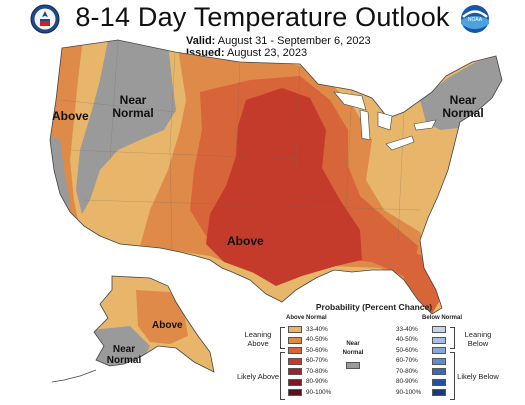 The height and width of the screenshot is (405, 525). I want to click on aleutians, so click(74, 376).